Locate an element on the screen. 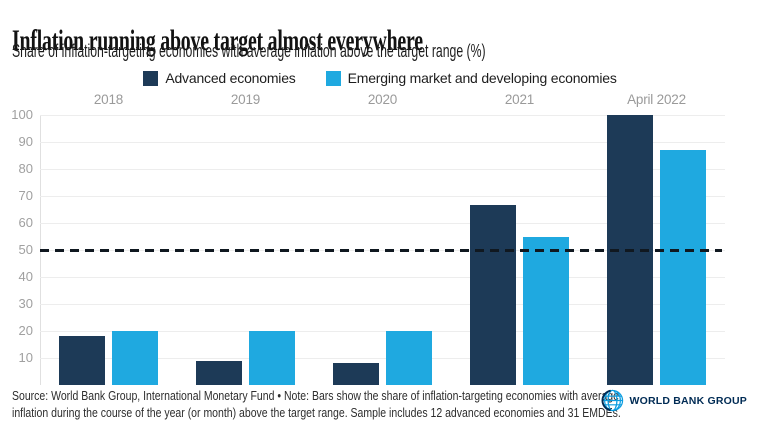 Image resolution: width=760 pixels, height=428 pixels. target-reference-line is located at coordinates (381, 250).